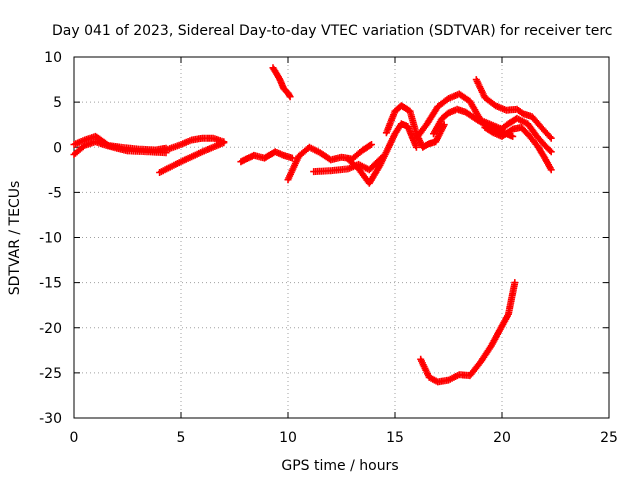 The height and width of the screenshot is (480, 640). I want to click on y-tick-label: -25, so click(50, 374).